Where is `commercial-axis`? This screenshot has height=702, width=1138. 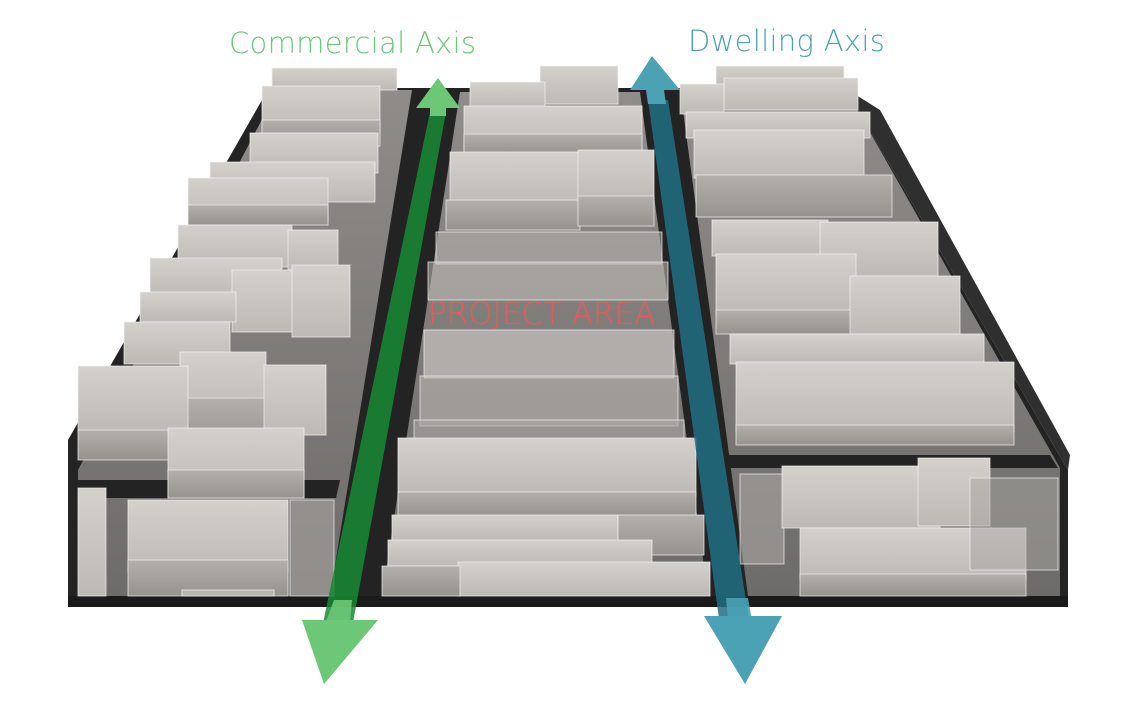 commercial-axis is located at coordinates (381, 381).